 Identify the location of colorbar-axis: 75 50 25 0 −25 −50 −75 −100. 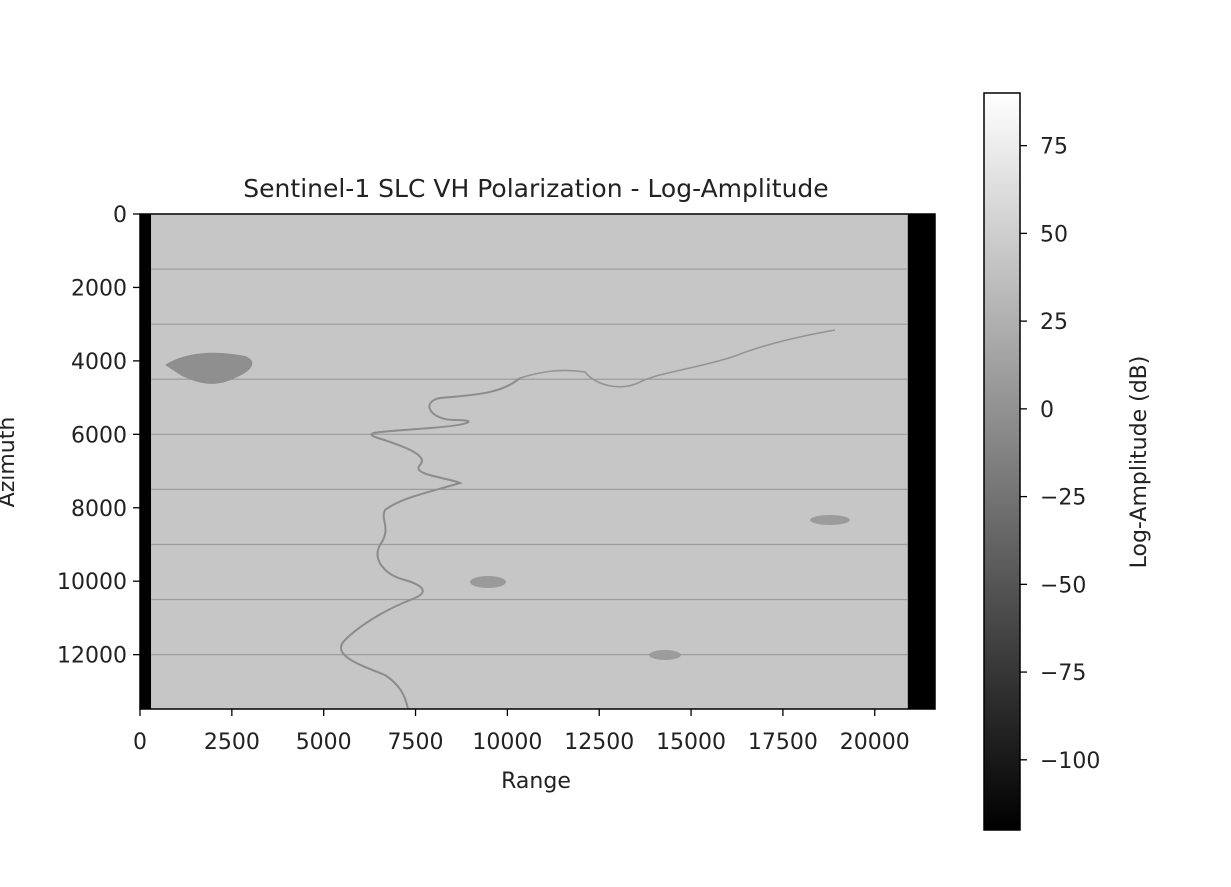
(1060, 454).